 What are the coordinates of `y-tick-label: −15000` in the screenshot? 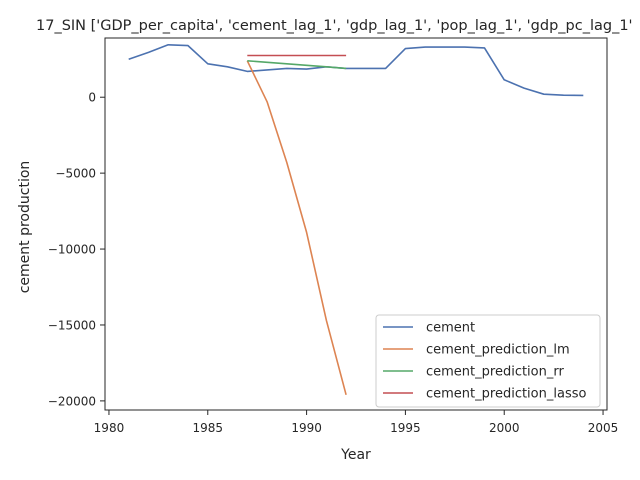 It's located at (72, 325).